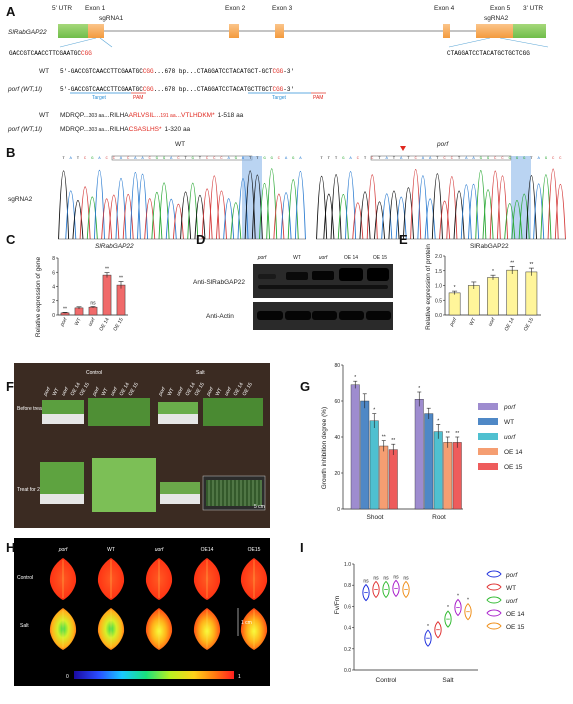 The width and height of the screenshot is (573, 704). I want to click on porf-prot-label: porf (WT,1I), so click(24, 129).